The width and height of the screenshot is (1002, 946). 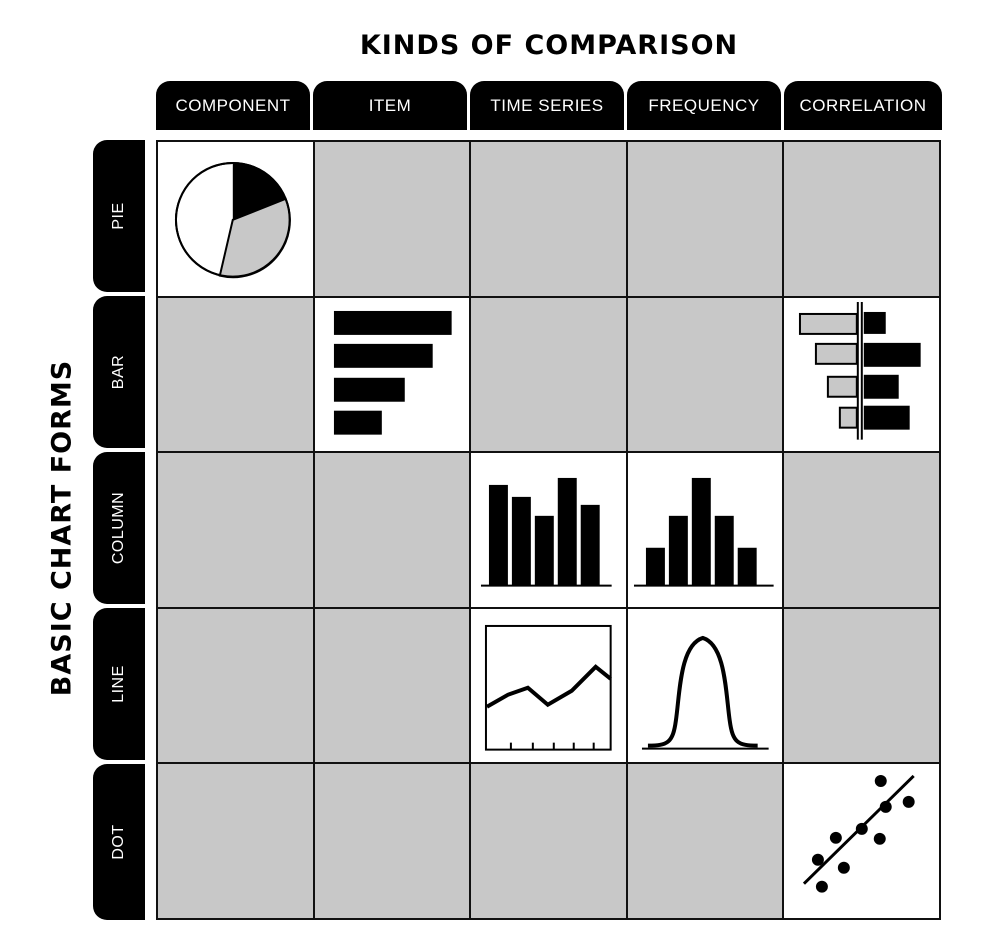 I want to click on row-header-dot: DOT, so click(x=119, y=842).